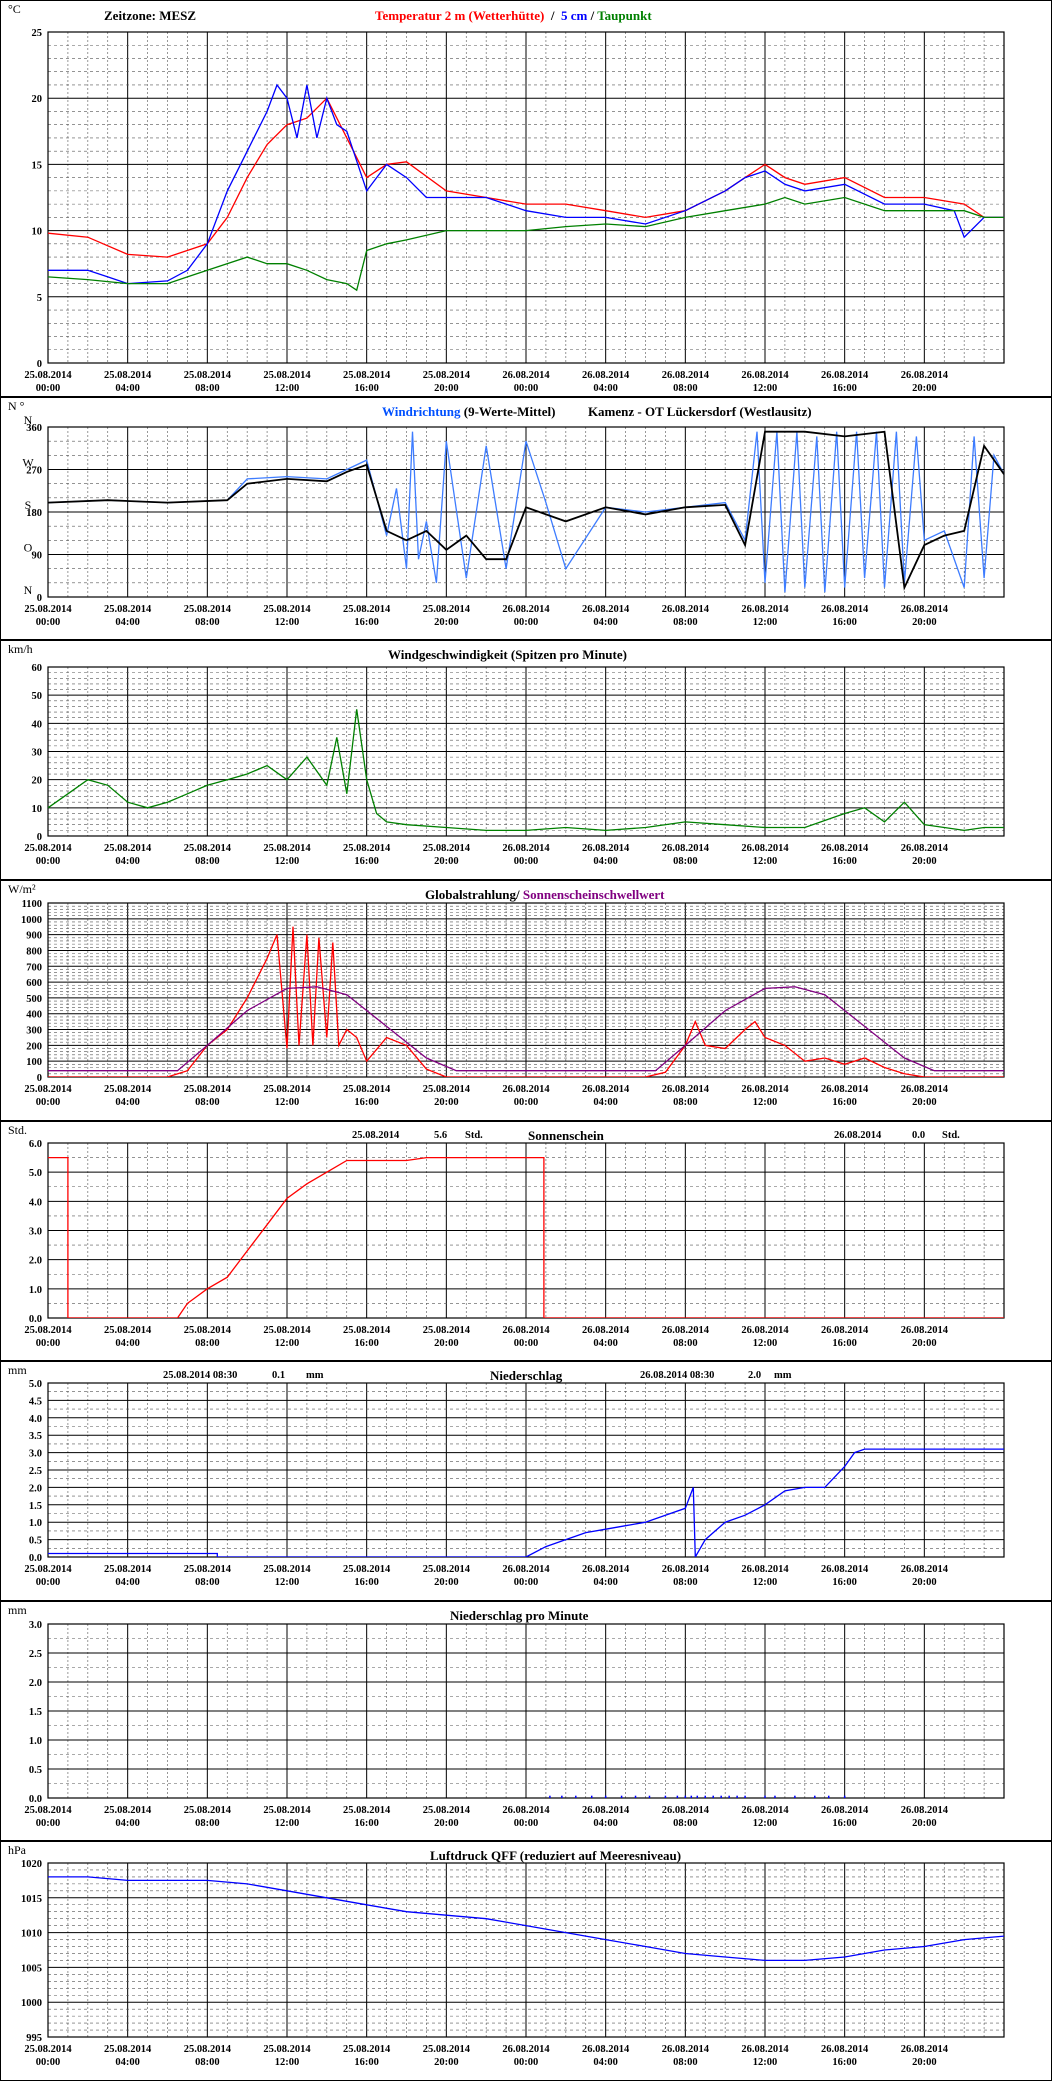 The height and width of the screenshot is (2086, 1052). Describe the element at coordinates (17, 1610) in the screenshot. I see `y-unit-label: mm` at that location.